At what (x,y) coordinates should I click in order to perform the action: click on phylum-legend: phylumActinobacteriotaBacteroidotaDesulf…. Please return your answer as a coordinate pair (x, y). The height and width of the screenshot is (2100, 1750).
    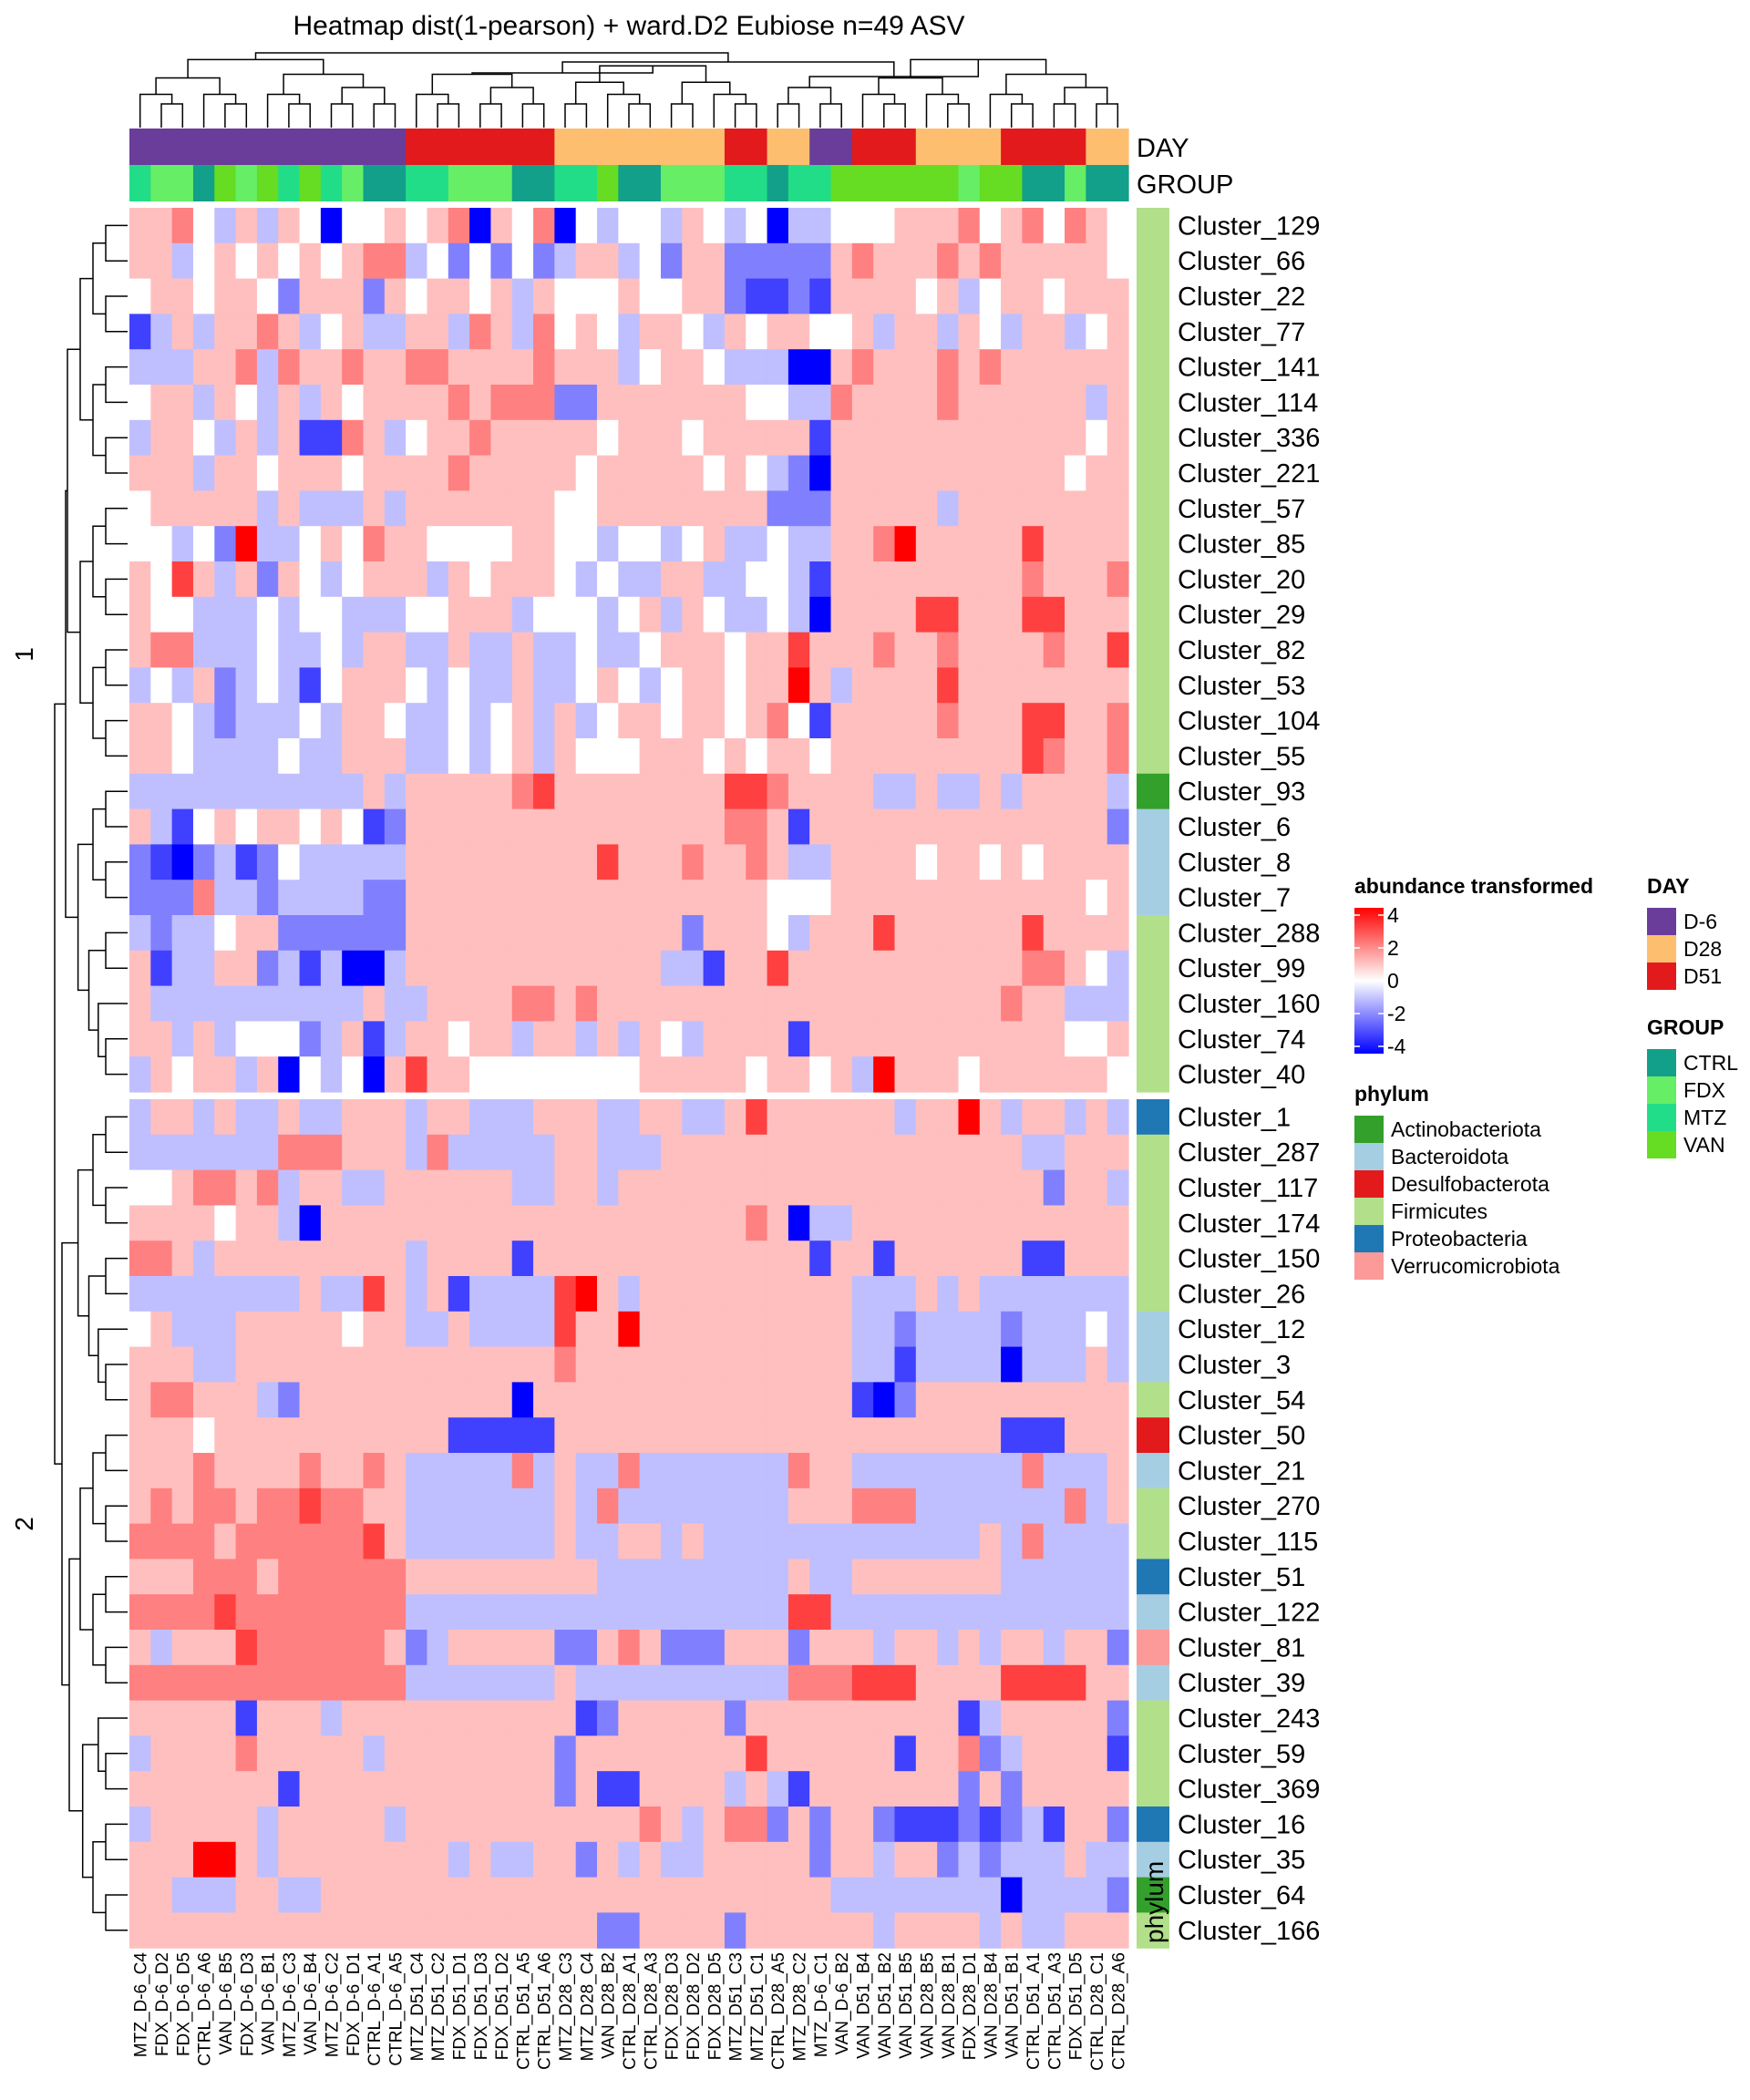
    Looking at the image, I should click on (1457, 1181).